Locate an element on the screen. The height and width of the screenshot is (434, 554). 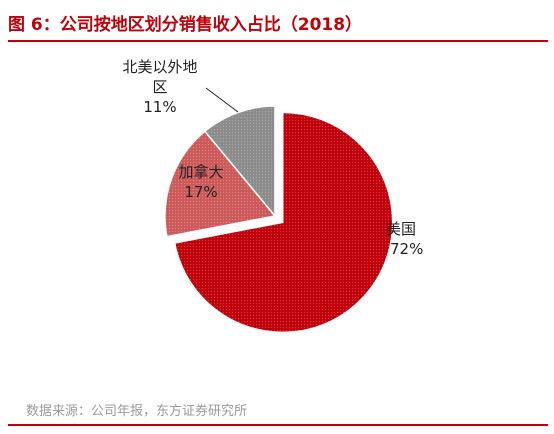
slice-label: 美国 is located at coordinates (401, 229).